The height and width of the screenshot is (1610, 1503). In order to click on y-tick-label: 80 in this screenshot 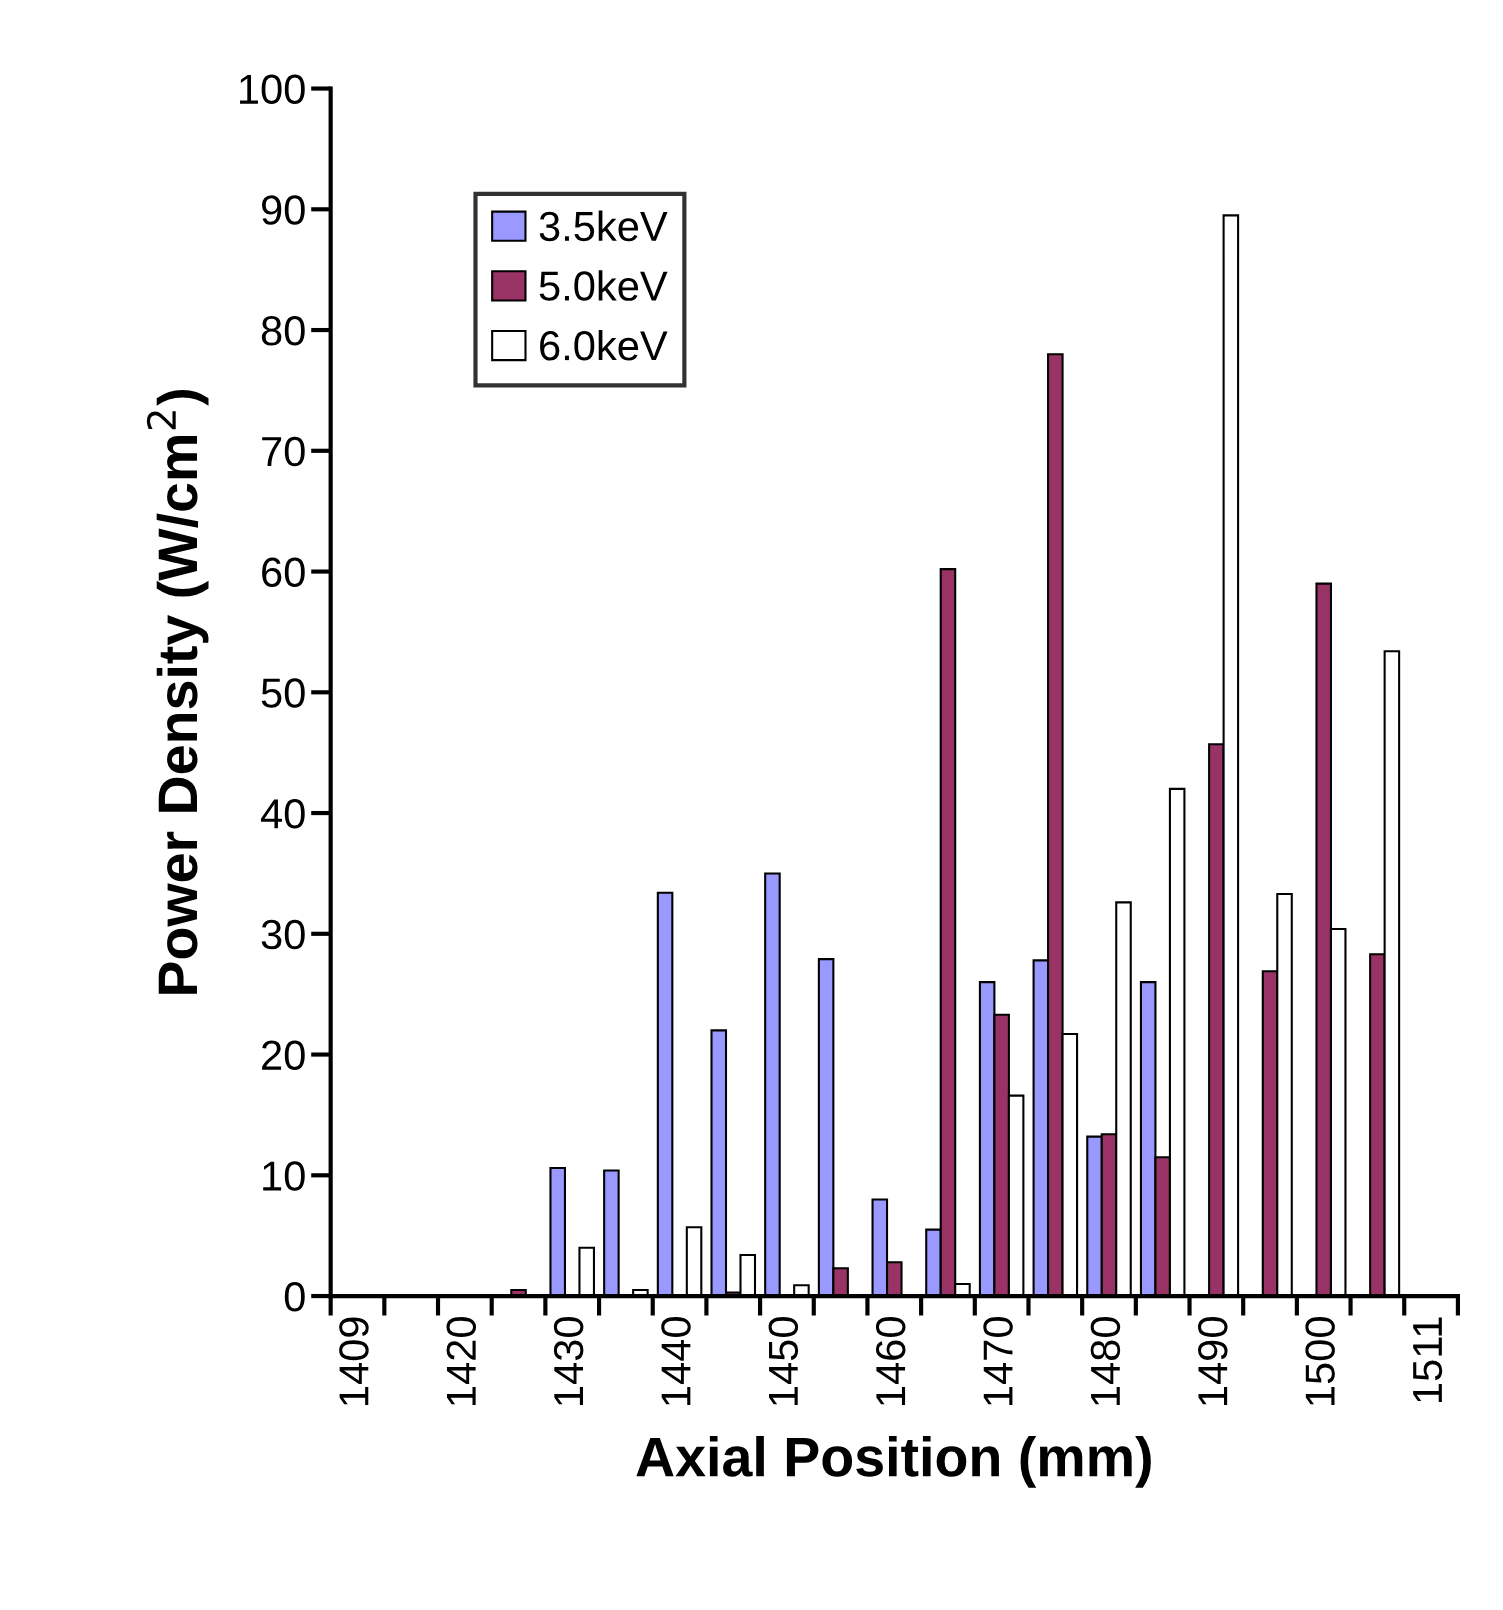, I will do `click(283, 331)`.